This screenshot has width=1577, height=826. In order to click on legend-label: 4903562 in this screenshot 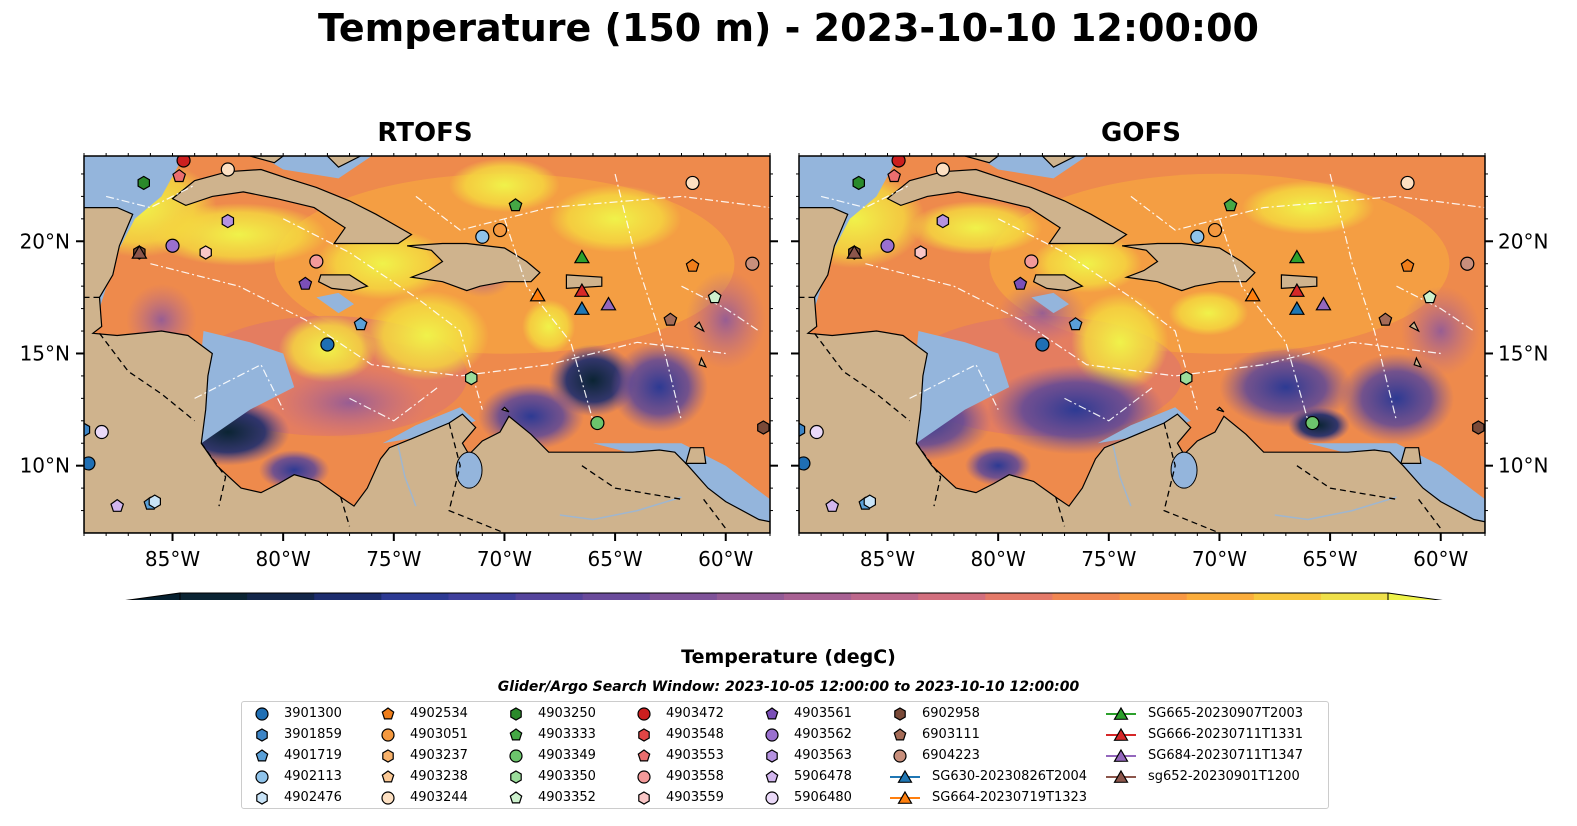, I will do `click(823, 734)`.